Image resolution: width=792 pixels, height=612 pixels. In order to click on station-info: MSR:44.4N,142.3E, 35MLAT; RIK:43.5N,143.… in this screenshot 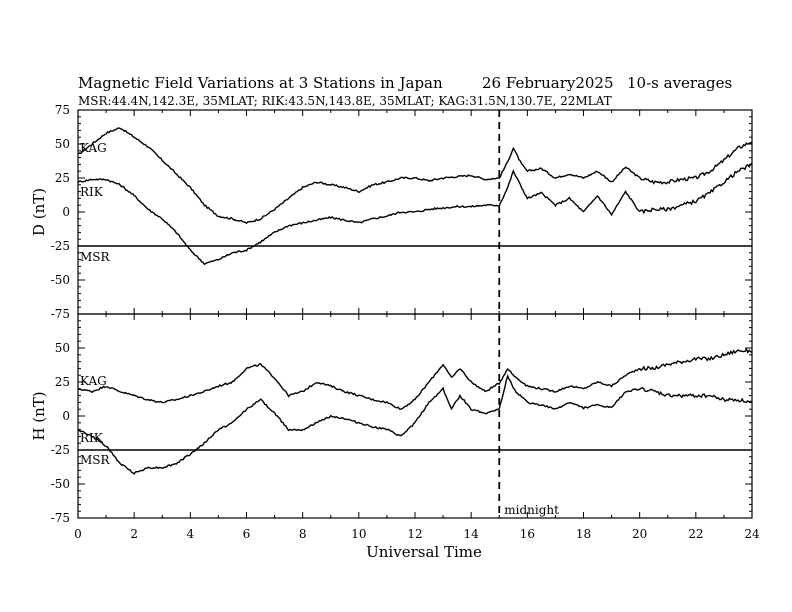, I will do `click(345, 101)`.